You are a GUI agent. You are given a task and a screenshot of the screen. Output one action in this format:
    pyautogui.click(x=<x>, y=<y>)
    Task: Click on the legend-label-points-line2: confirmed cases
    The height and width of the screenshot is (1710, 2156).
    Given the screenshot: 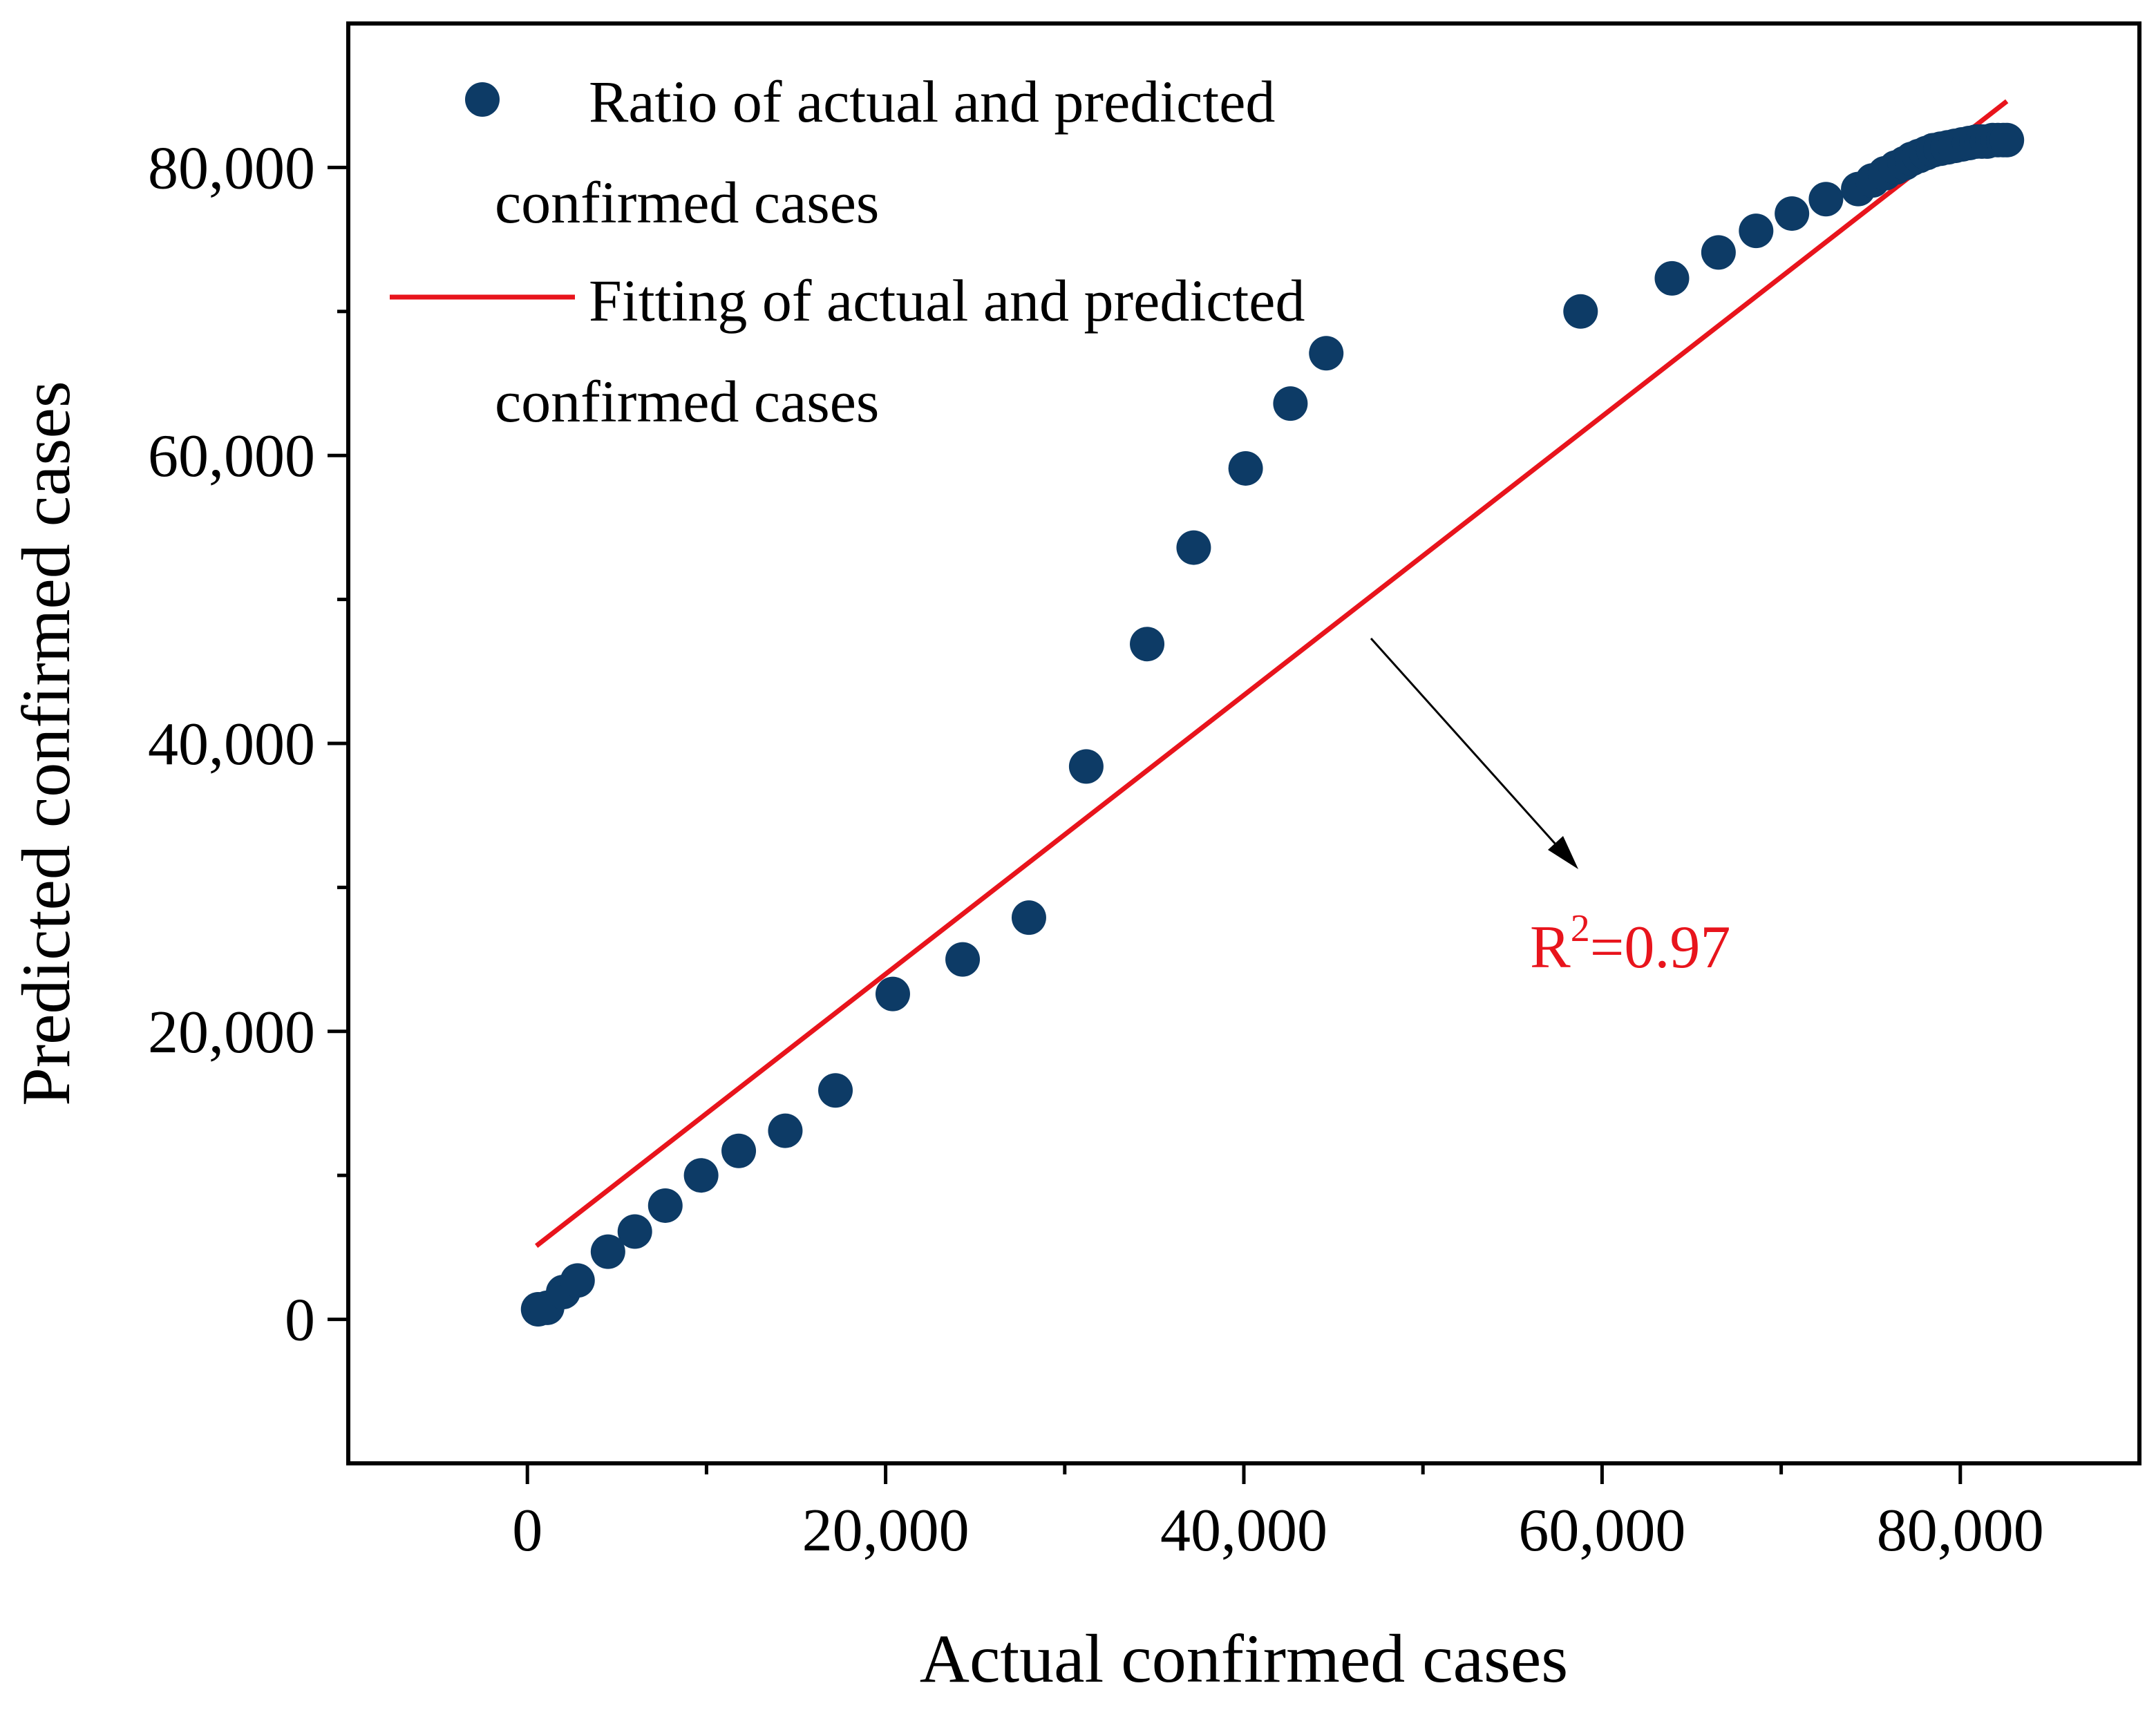 What is the action you would take?
    pyautogui.click(x=687, y=203)
    